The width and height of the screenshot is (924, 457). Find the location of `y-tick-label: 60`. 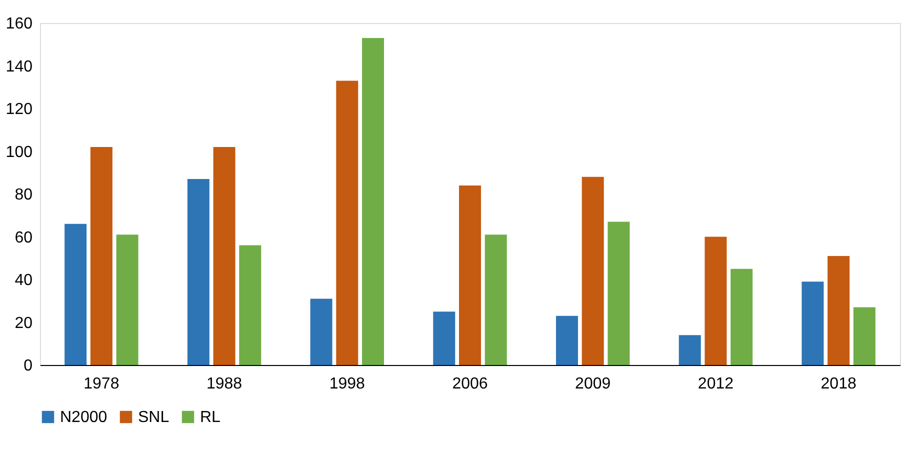

y-tick-label: 60 is located at coordinates (23, 237).